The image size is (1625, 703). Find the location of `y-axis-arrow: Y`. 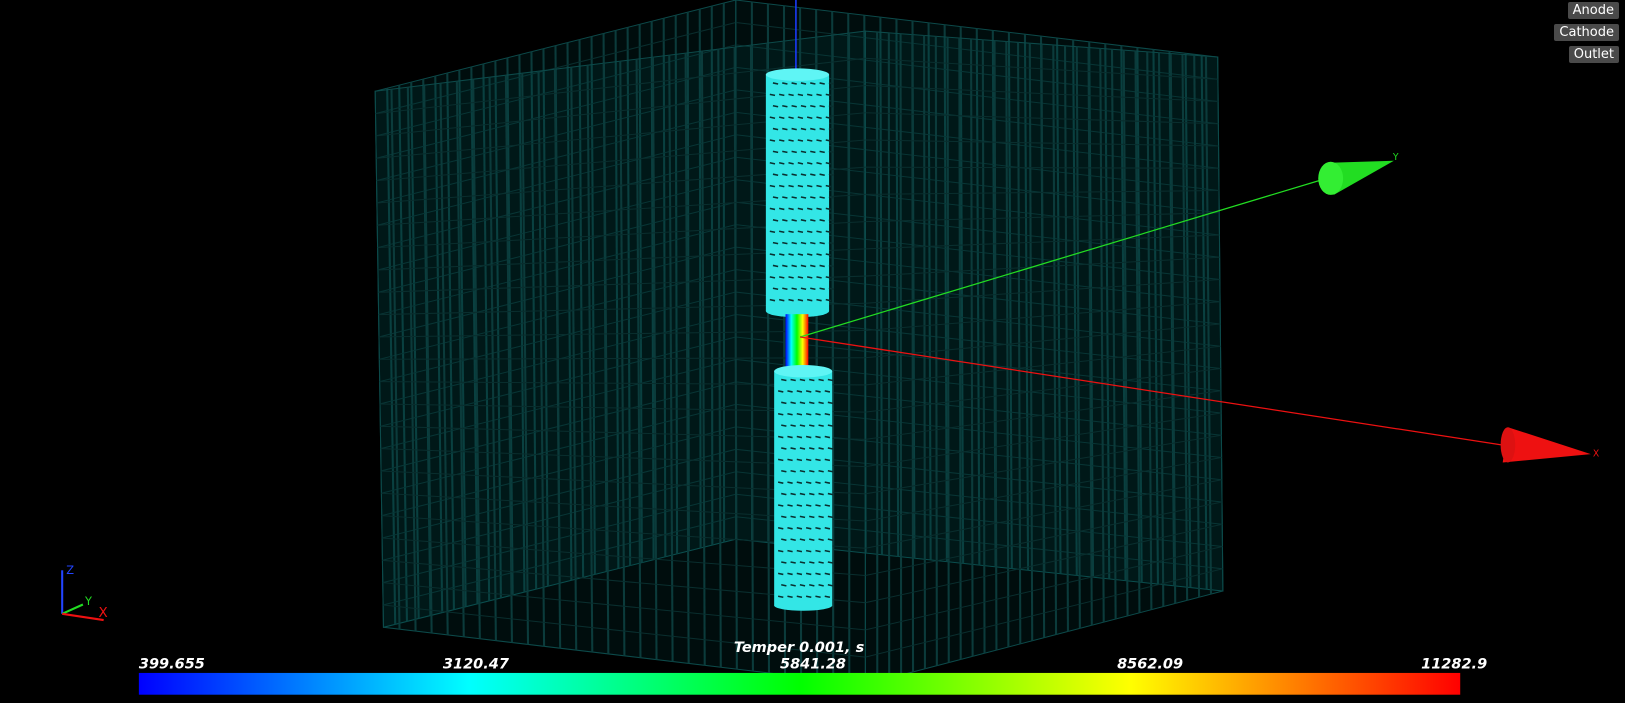

y-axis-arrow: Y is located at coordinates (1099, 245).